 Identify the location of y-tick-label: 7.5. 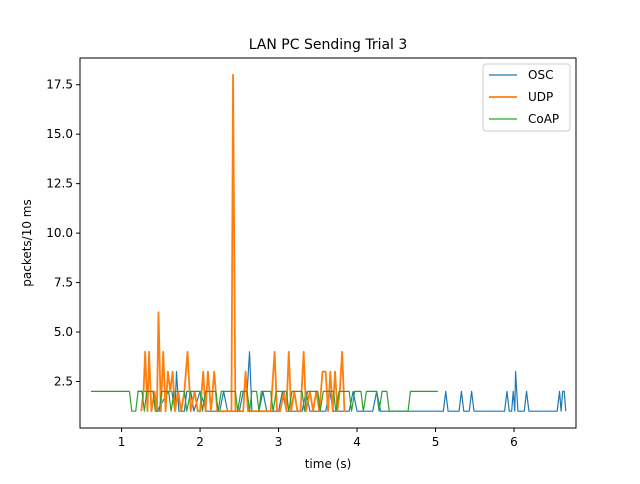
(63, 283).